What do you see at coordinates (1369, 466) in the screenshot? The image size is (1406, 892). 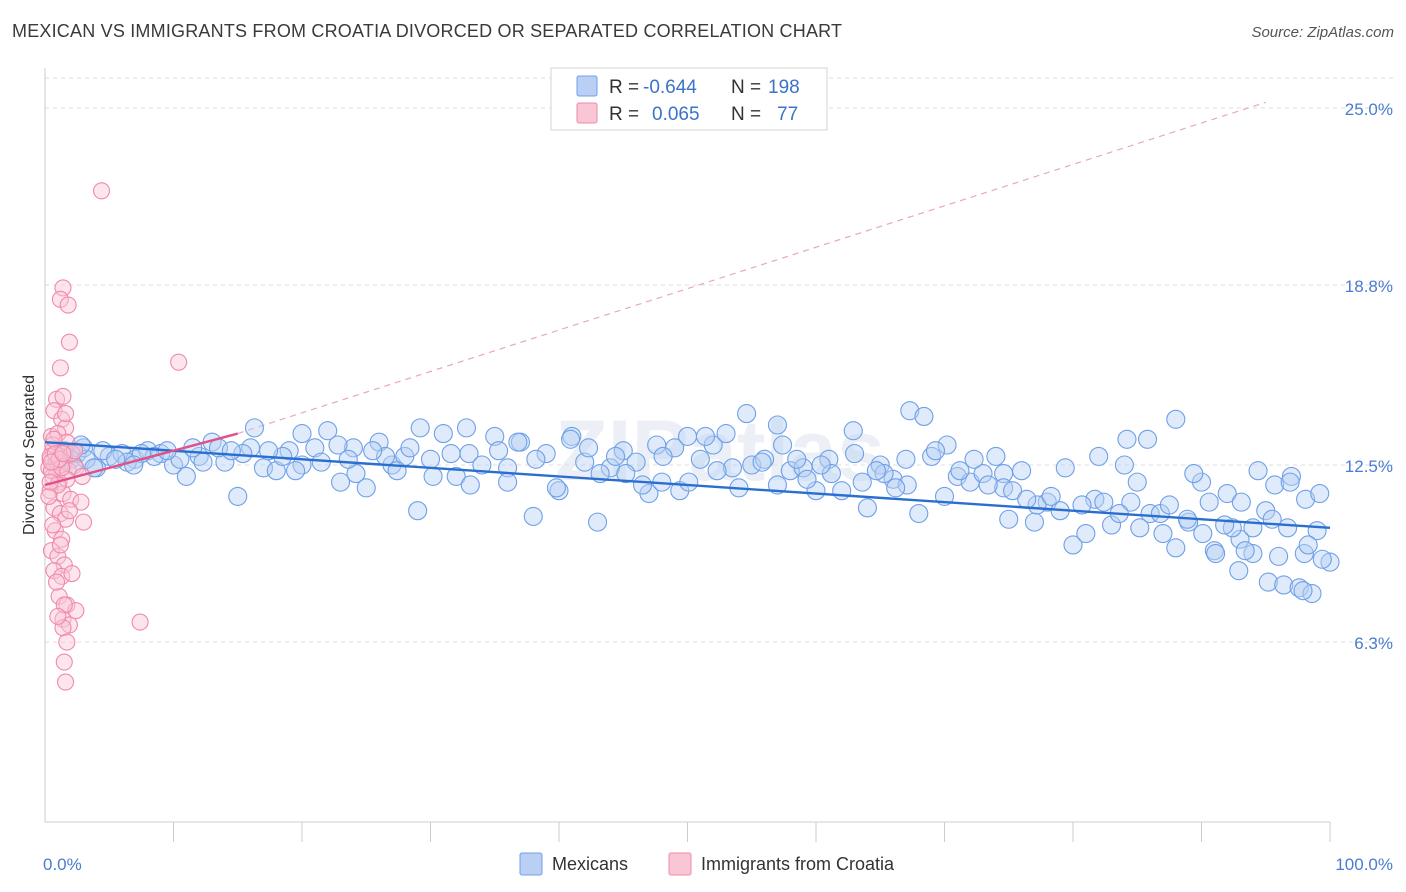 I see `y-tick-label: 12.5%` at bounding box center [1369, 466].